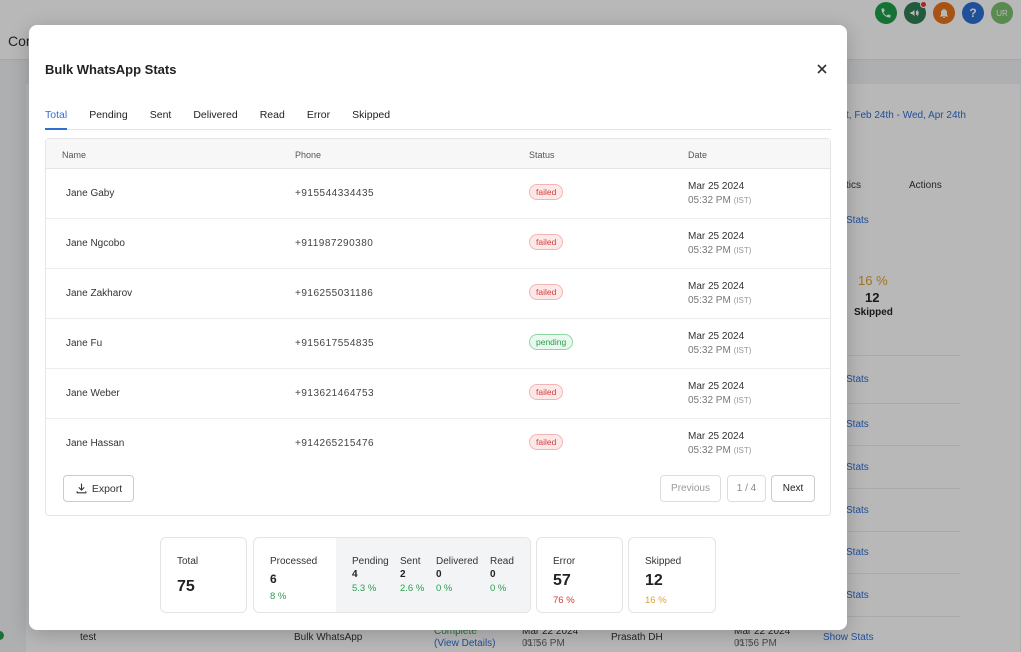 The width and height of the screenshot is (1021, 652). Describe the element at coordinates (318, 115) in the screenshot. I see `tab-error: Error` at that location.